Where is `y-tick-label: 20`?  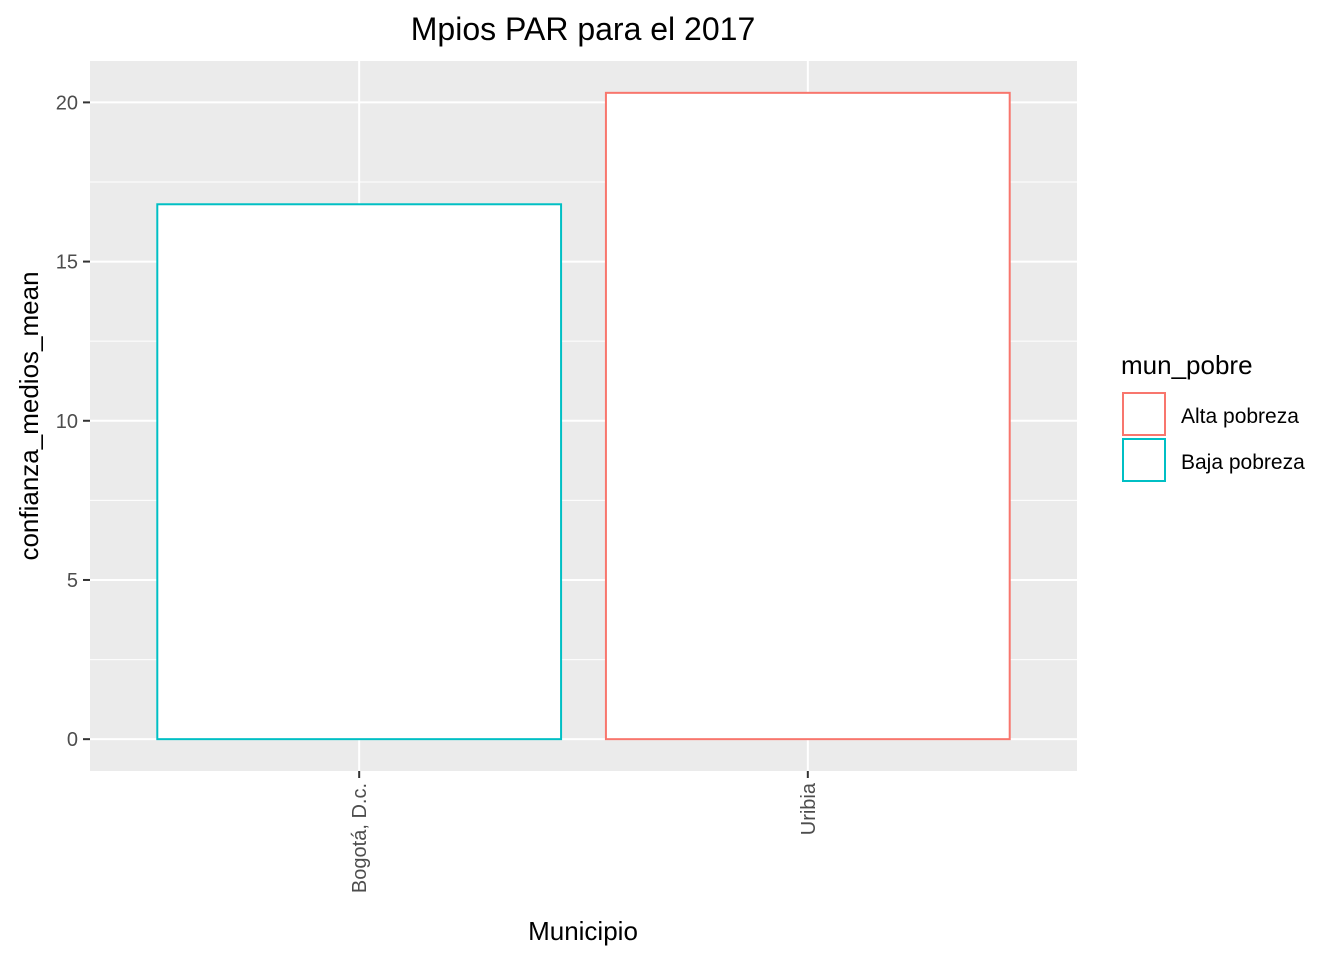 y-tick-label: 20 is located at coordinates (67, 103).